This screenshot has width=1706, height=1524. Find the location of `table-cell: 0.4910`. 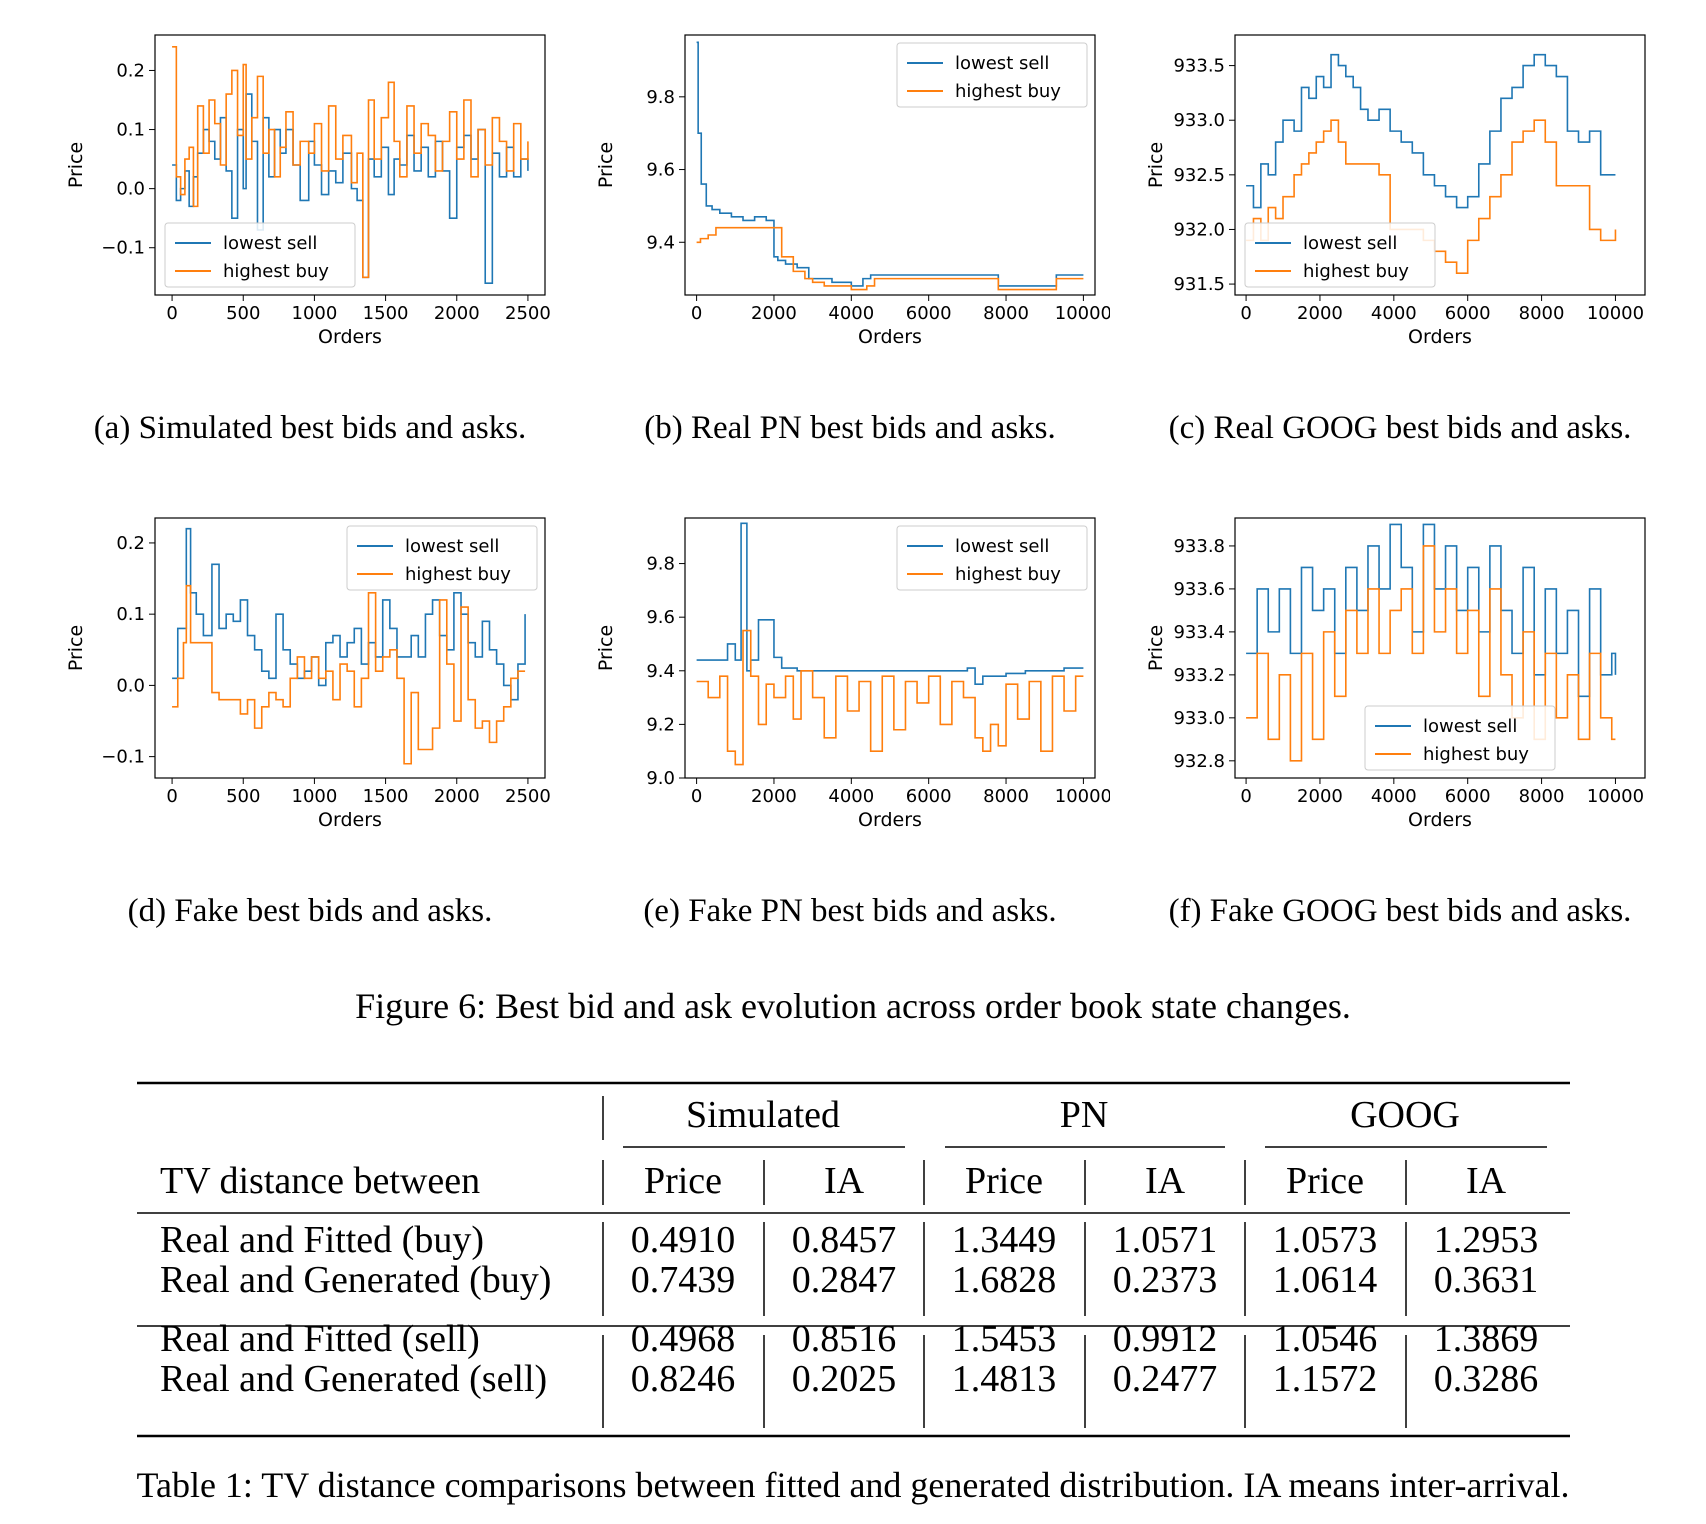

table-cell: 0.4910 is located at coordinates (683, 1240).